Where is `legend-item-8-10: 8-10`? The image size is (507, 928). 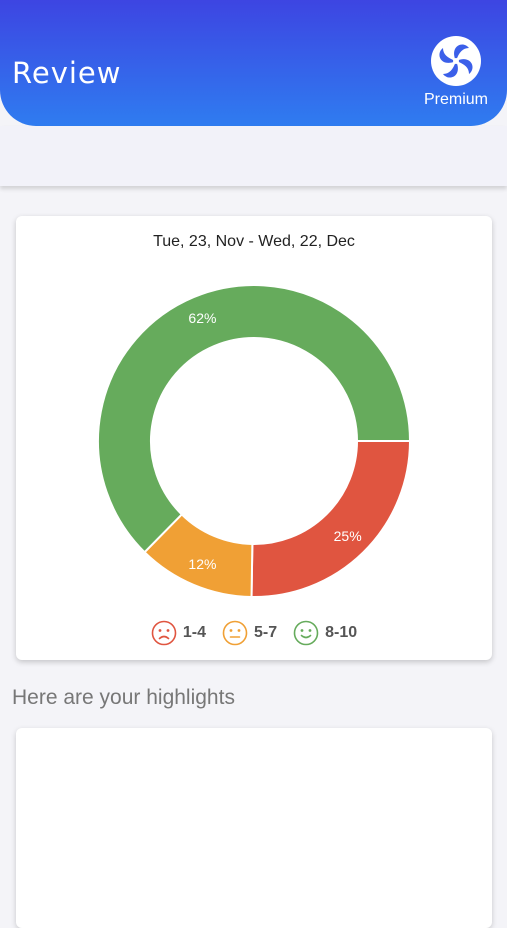 legend-item-8-10: 8-10 is located at coordinates (325, 633).